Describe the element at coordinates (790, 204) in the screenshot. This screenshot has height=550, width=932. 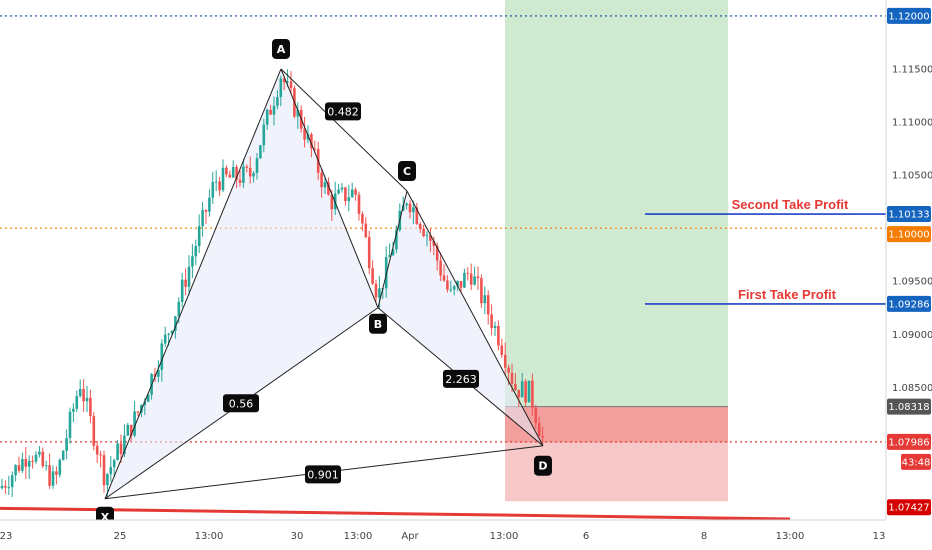
I see `take-profit-label: Second Take Profit` at that location.